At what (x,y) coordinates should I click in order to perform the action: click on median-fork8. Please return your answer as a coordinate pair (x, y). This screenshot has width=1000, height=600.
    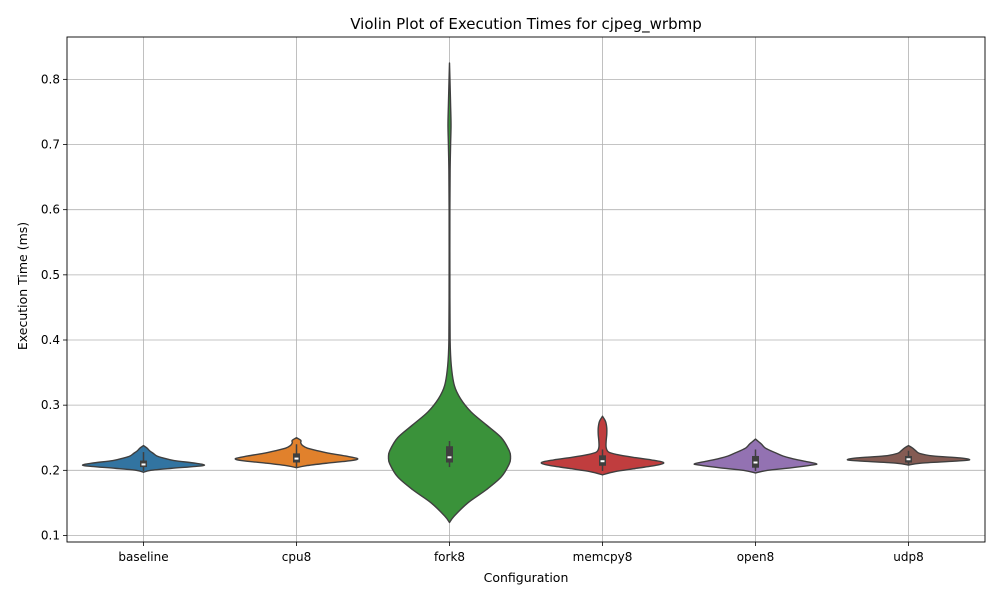
    Looking at the image, I should click on (449, 457).